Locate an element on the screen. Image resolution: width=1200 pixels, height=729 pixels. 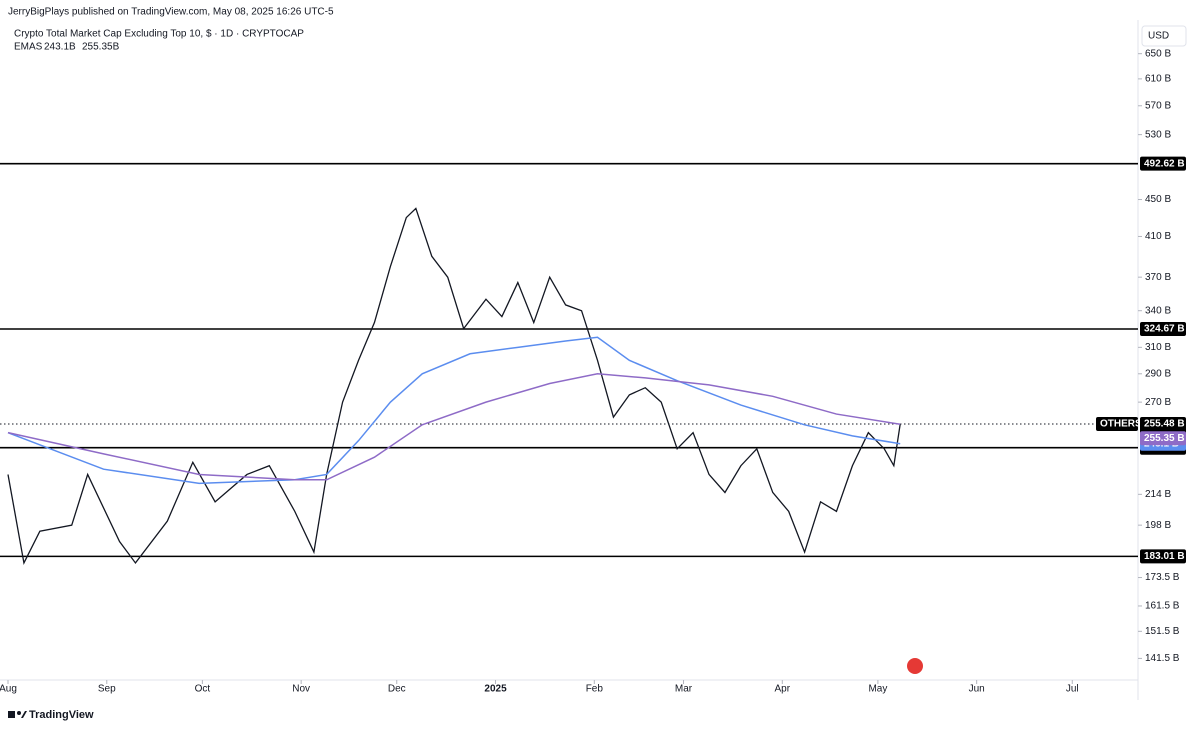
x-tick-label: Jul is located at coordinates (1072, 689).